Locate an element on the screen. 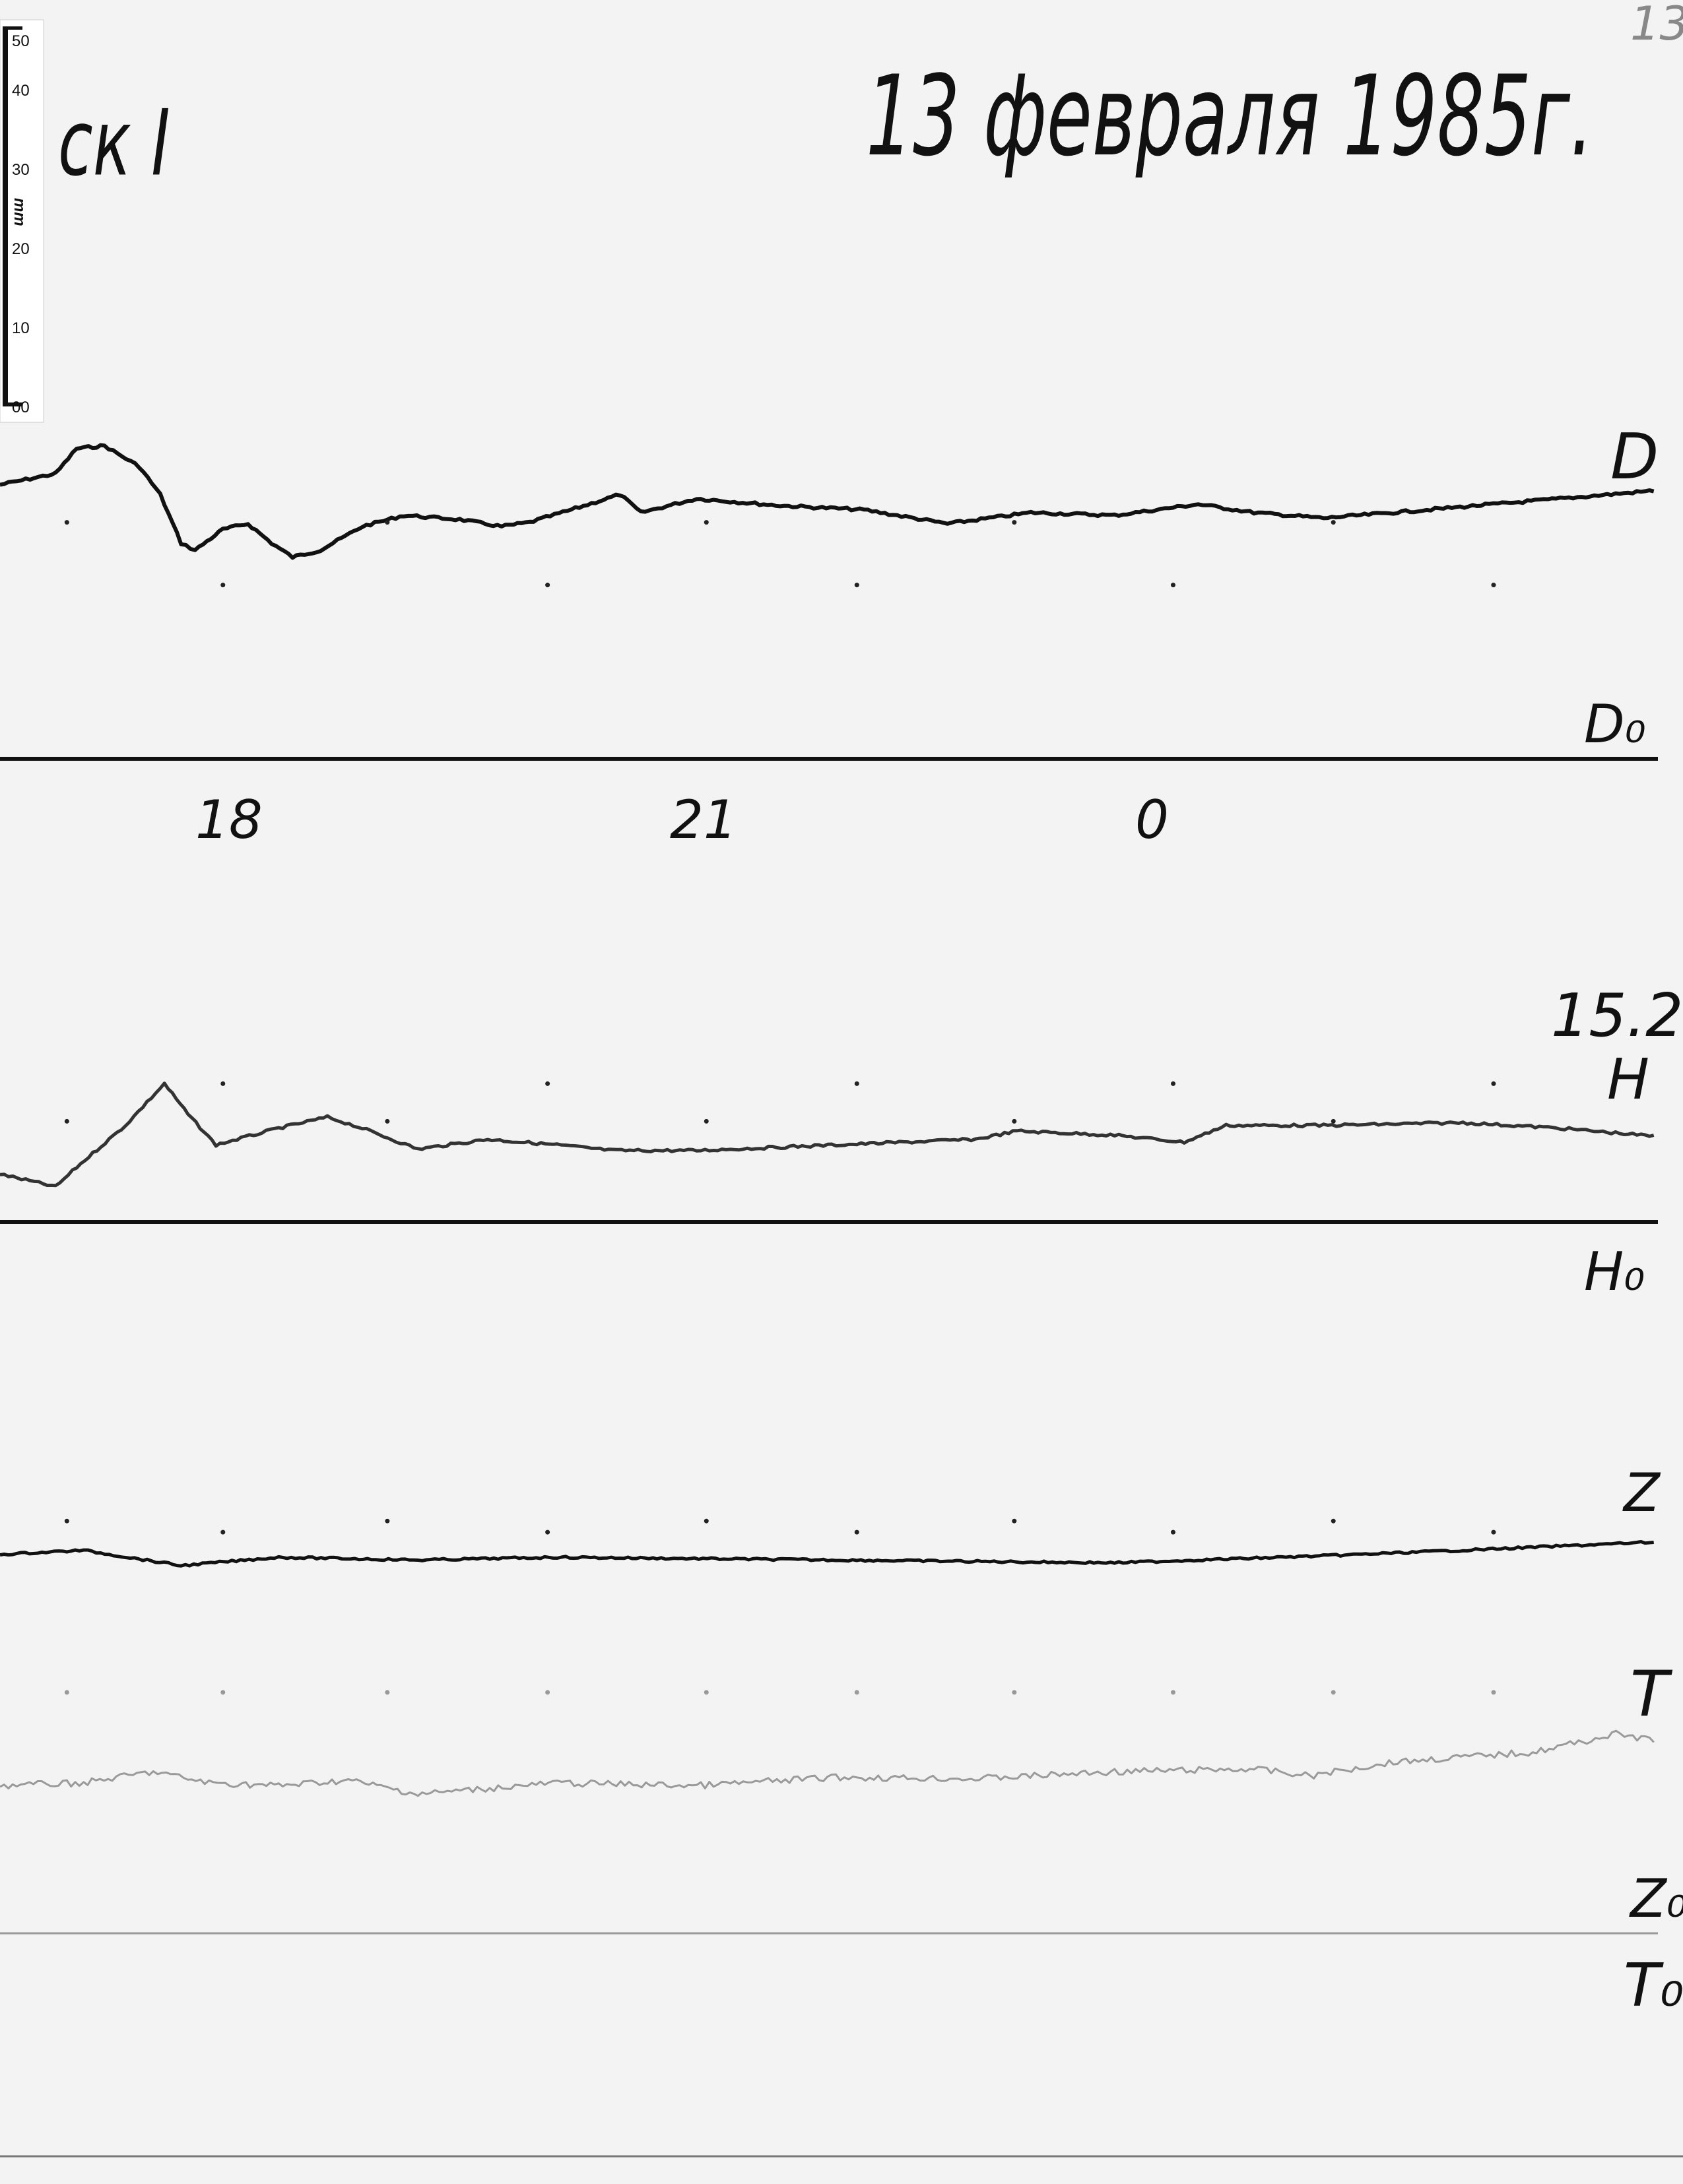 Image resolution: width=1683 pixels, height=2184 pixels. record-date: 13 февраля 1985г. is located at coordinates (1230, 116).